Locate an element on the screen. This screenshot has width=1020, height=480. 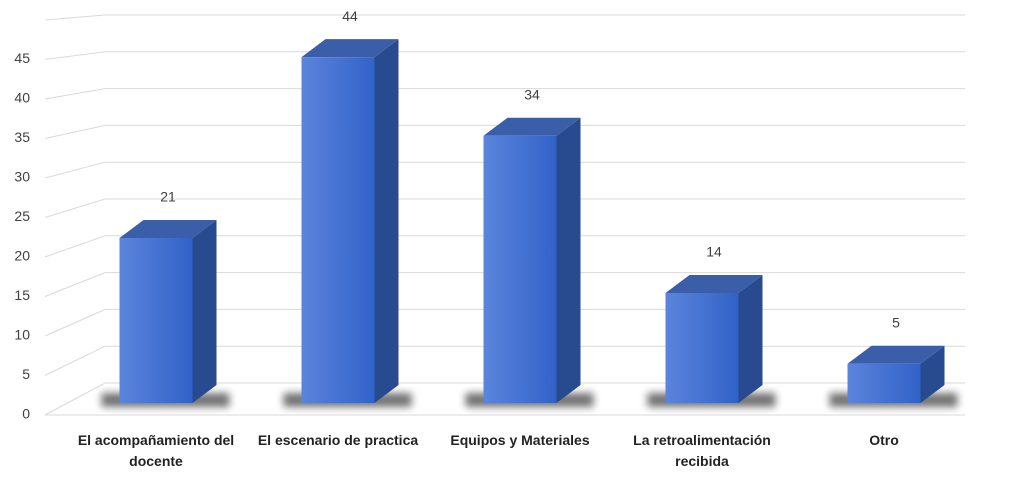
grid-top is located at coordinates (504, 17).